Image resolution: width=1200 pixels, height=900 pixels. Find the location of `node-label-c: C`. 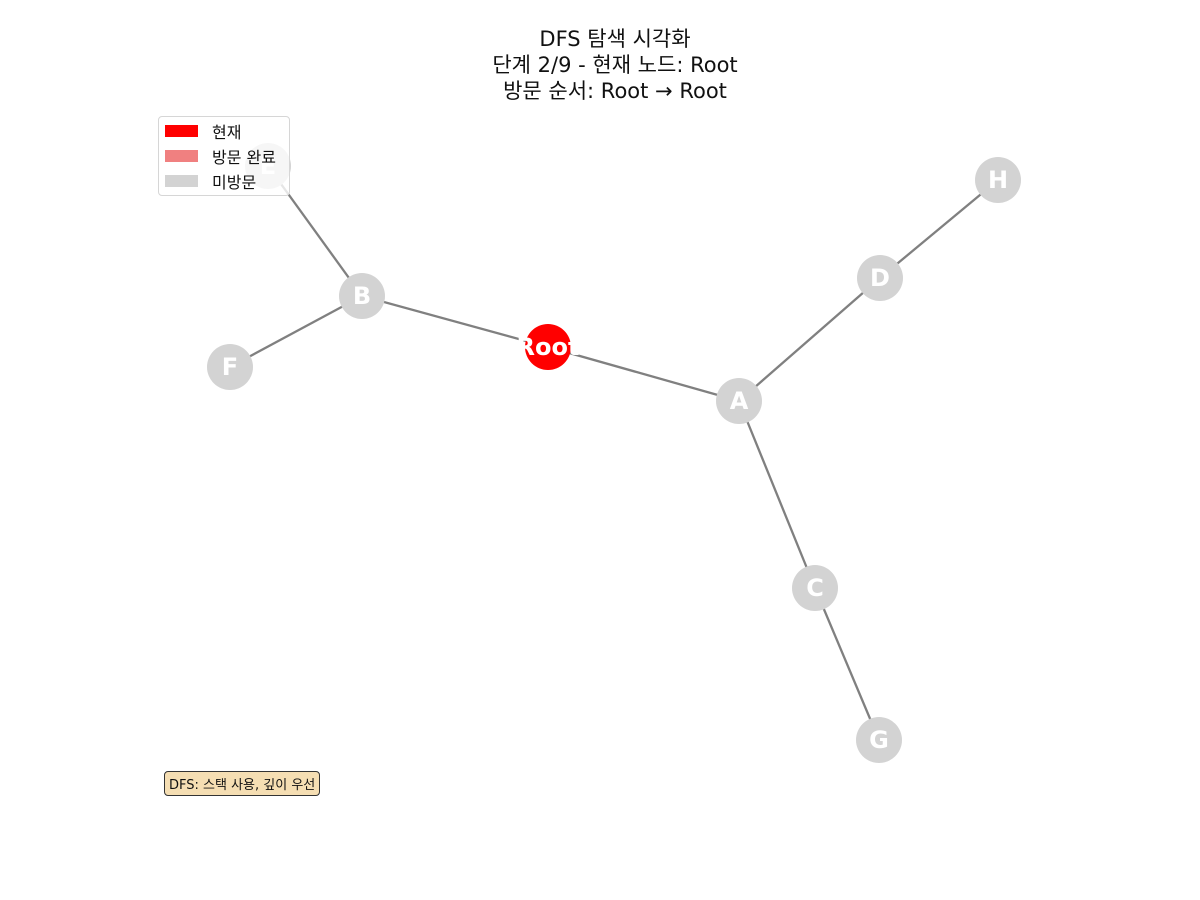

node-label-c: C is located at coordinates (815, 588).